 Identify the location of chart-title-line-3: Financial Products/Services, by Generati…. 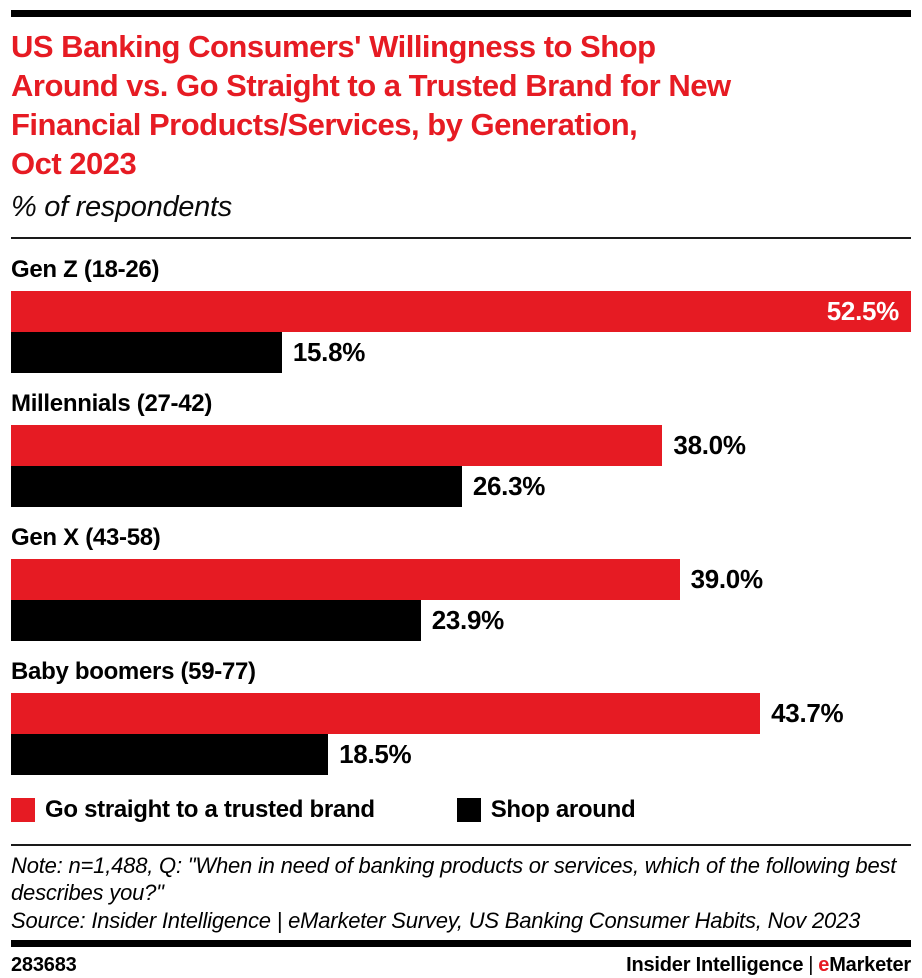
(324, 124).